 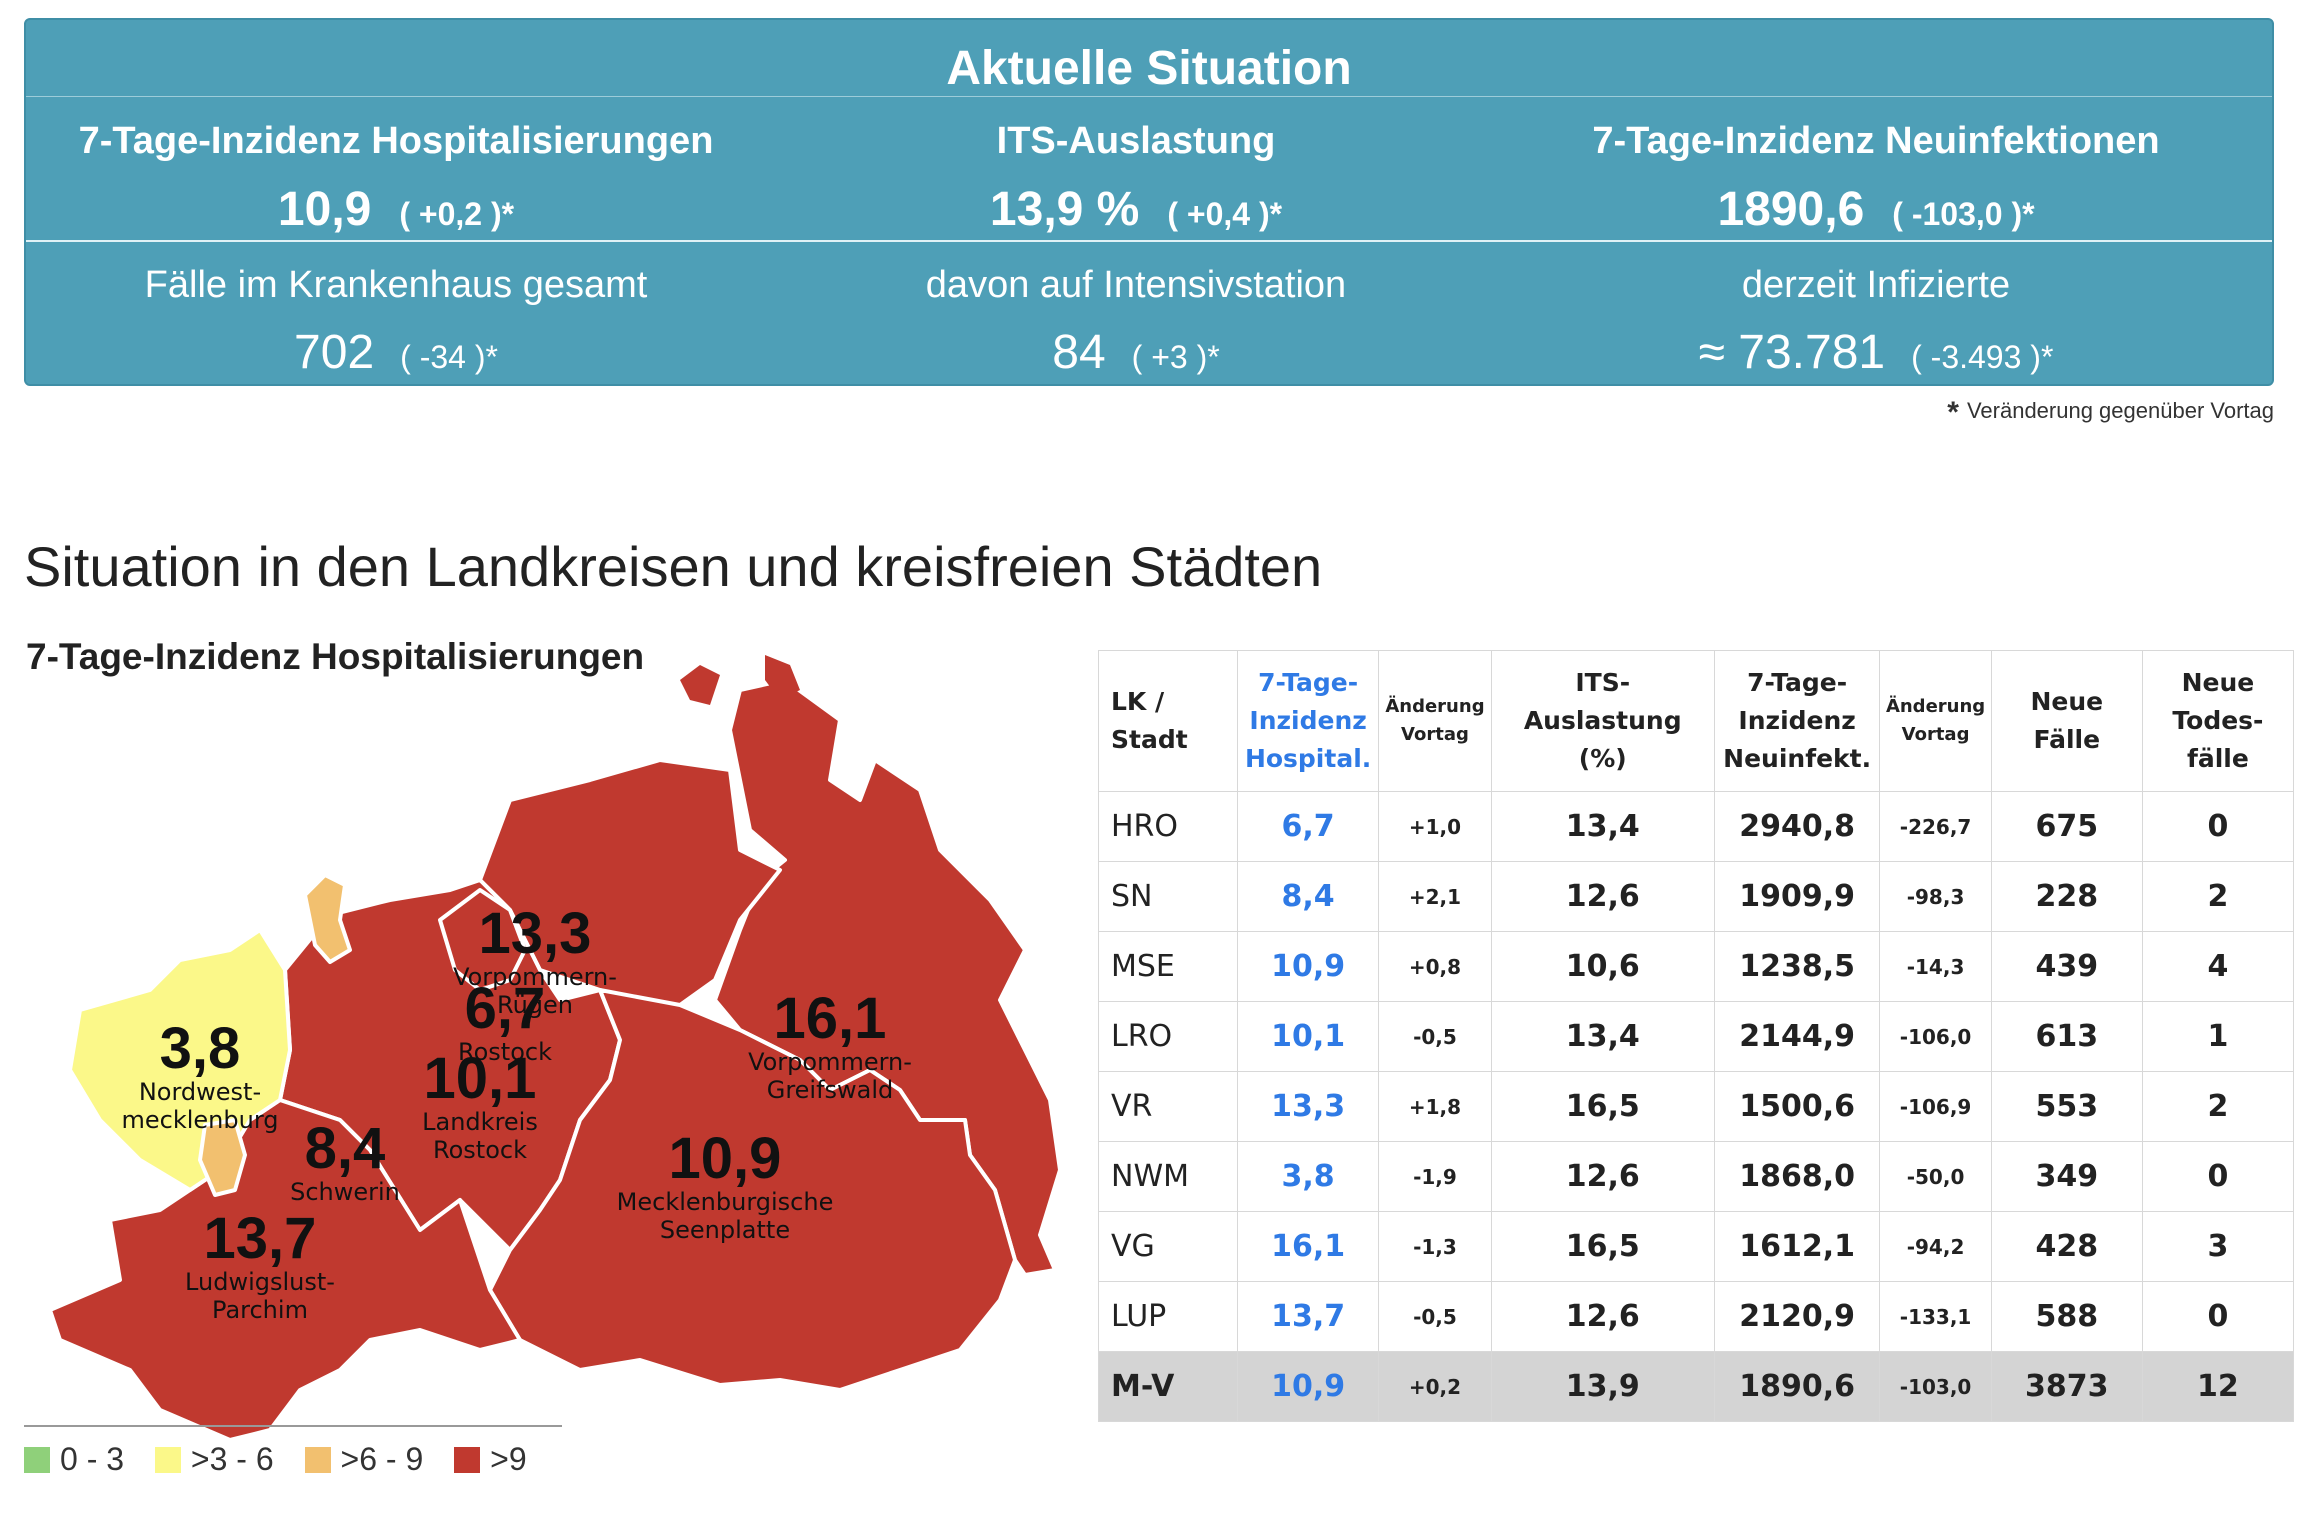 I want to click on delta: ( -3.493 )*, so click(x=1982, y=357).